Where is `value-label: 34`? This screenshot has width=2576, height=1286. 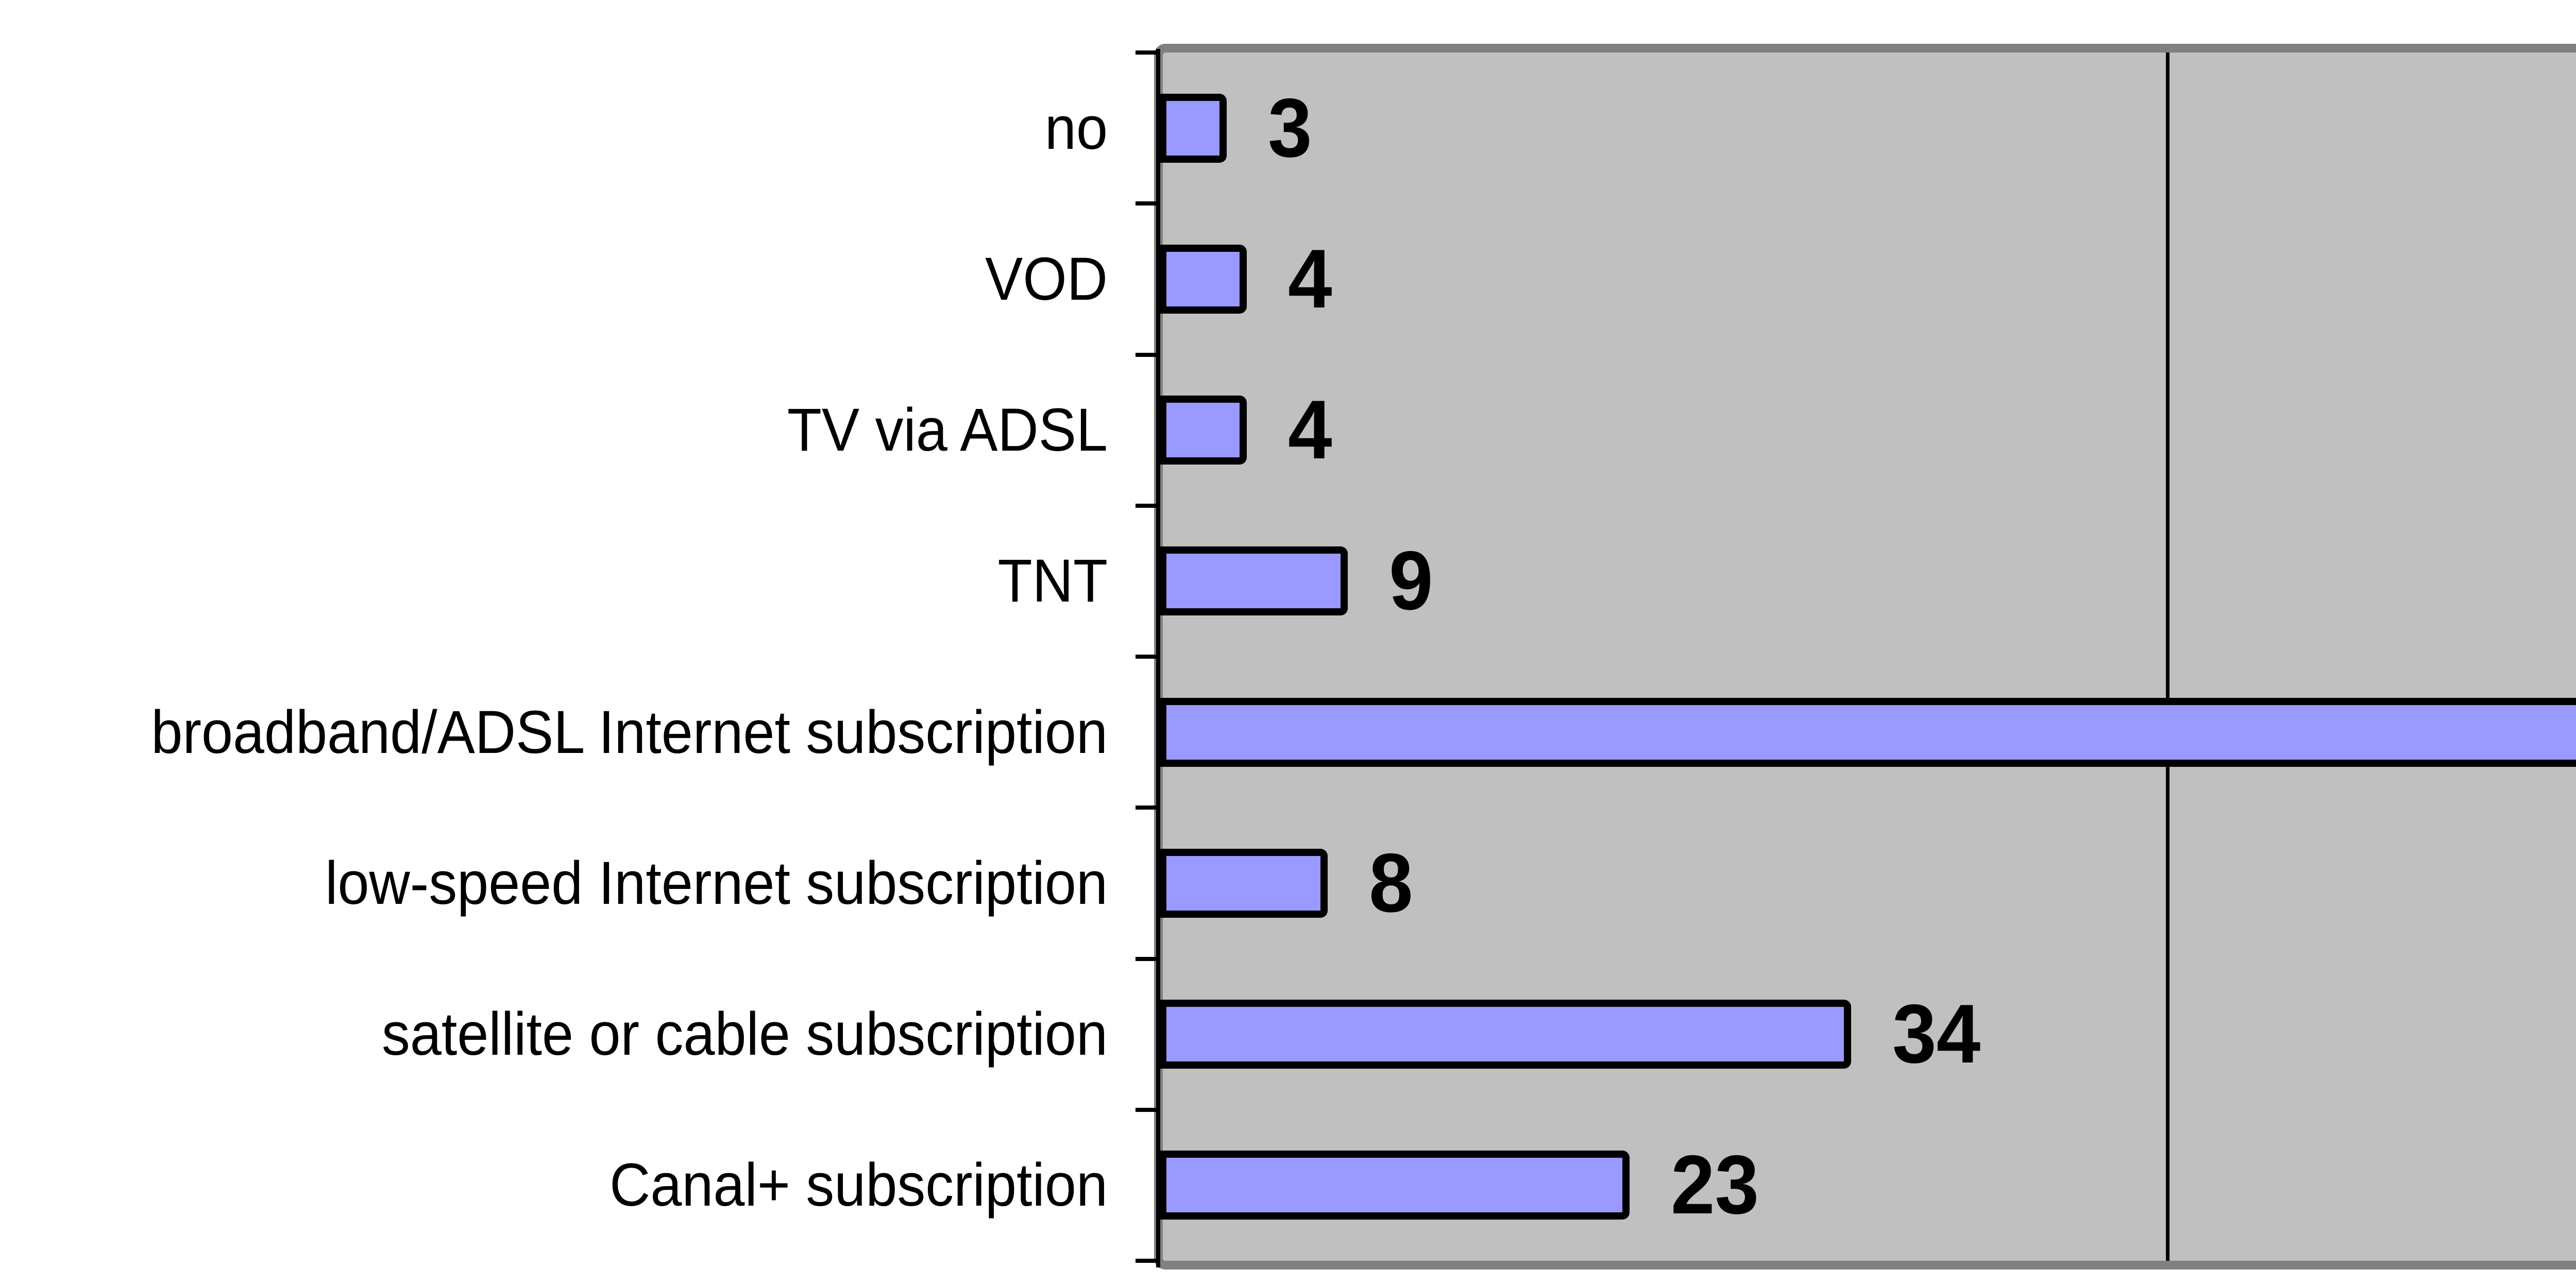 value-label: 34 is located at coordinates (1936, 1034).